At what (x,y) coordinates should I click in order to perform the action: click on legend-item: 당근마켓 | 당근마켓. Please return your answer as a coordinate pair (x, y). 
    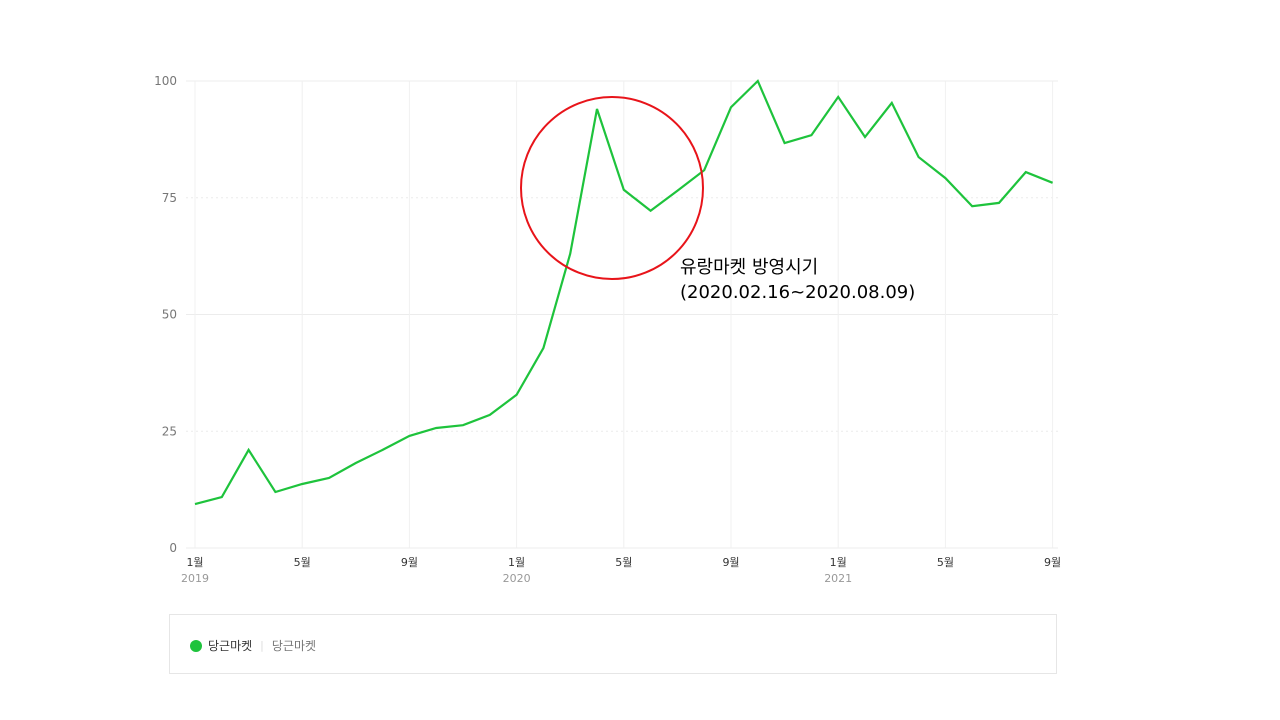
    Looking at the image, I should click on (253, 645).